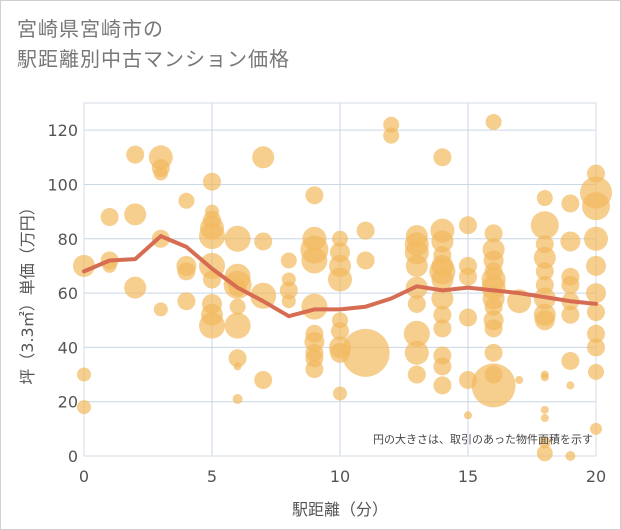 The image size is (621, 530). What do you see at coordinates (62, 184) in the screenshot?
I see `y-tick-label: 100` at bounding box center [62, 184].